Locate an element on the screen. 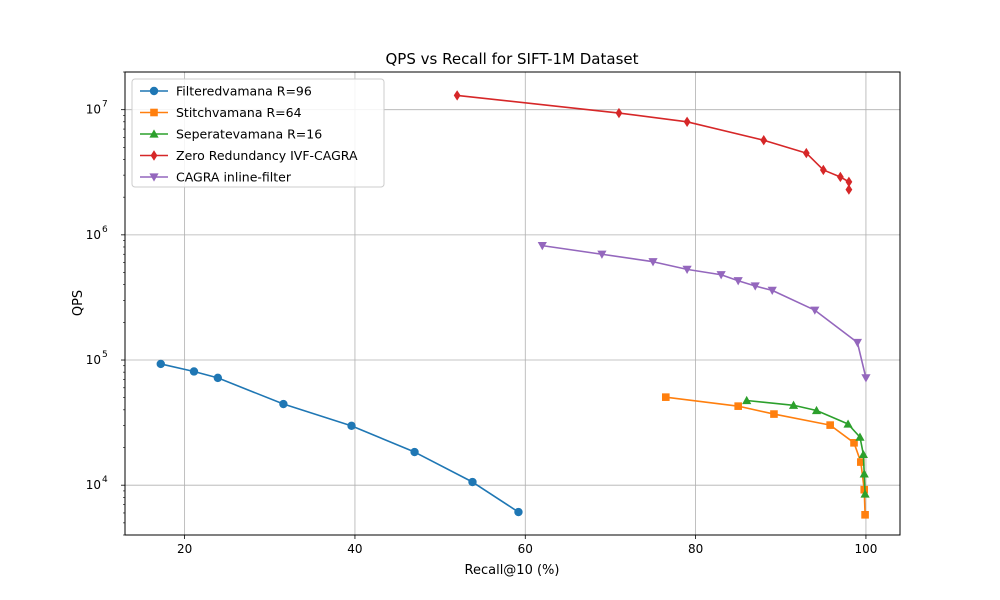 The height and width of the screenshot is (600, 1000). legend-item: Seperatevamana R=16 is located at coordinates (231, 134).